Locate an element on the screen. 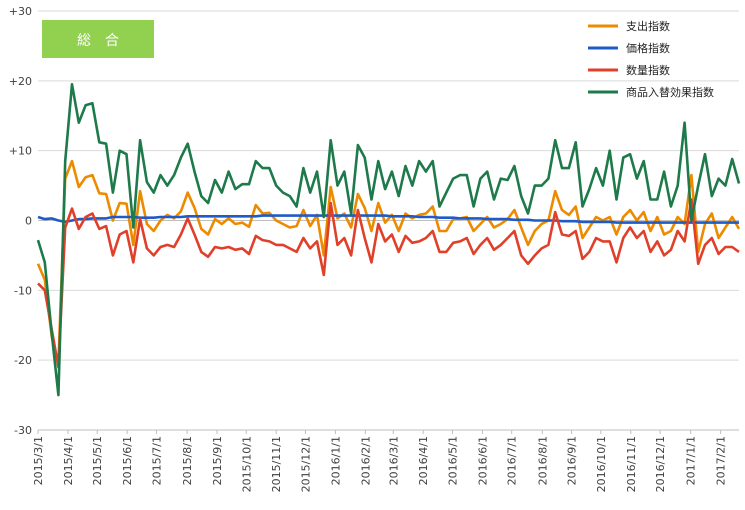  x-tick-label: 2016/6/1 is located at coordinates (482, 460).